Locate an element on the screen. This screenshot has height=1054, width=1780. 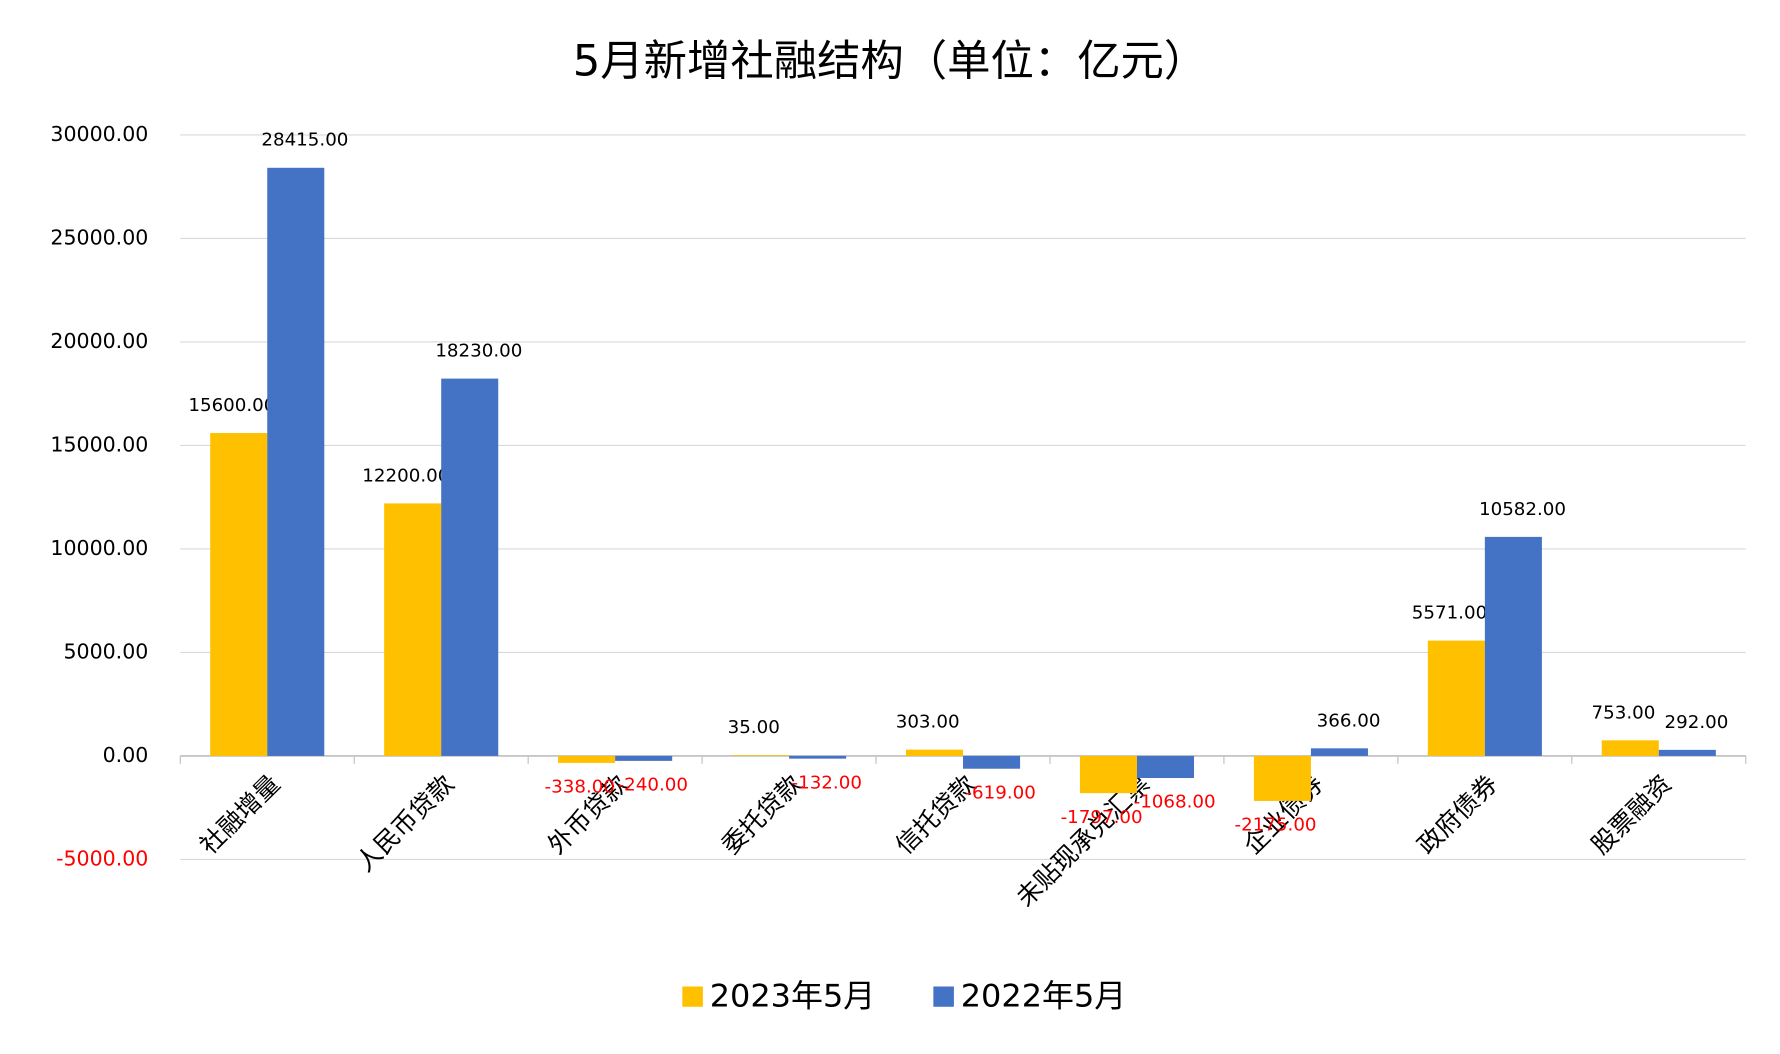
value-label: 12200.00 is located at coordinates (405, 475).